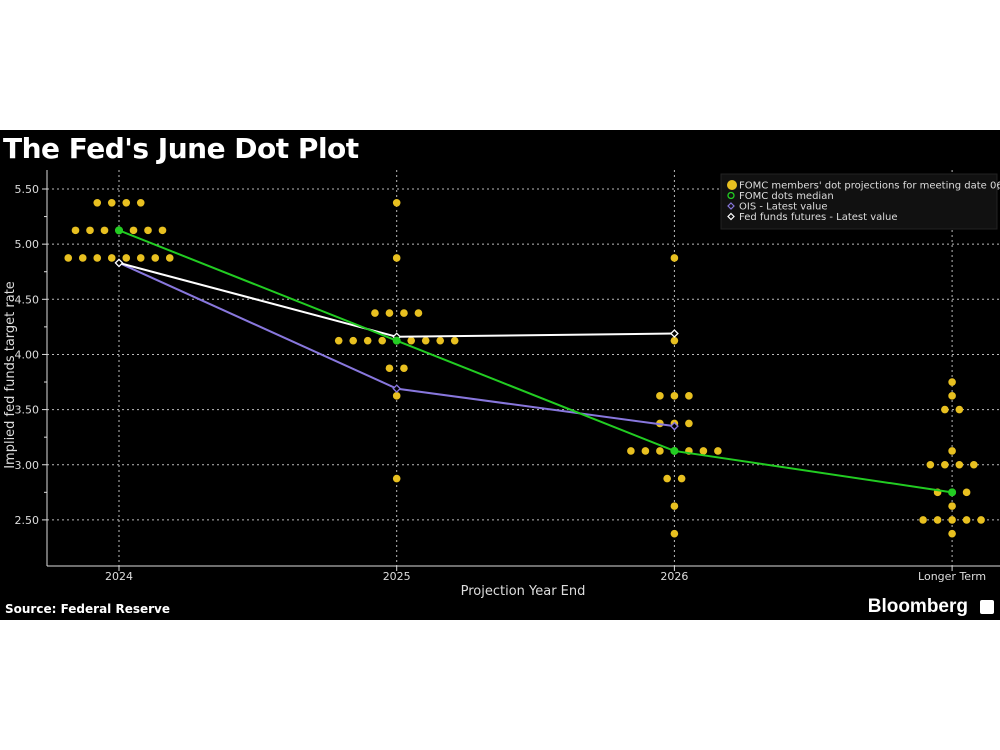 The height and width of the screenshot is (750, 1000). Describe the element at coordinates (87, 609) in the screenshot. I see `source-note: Source: Federal Reserve` at that location.